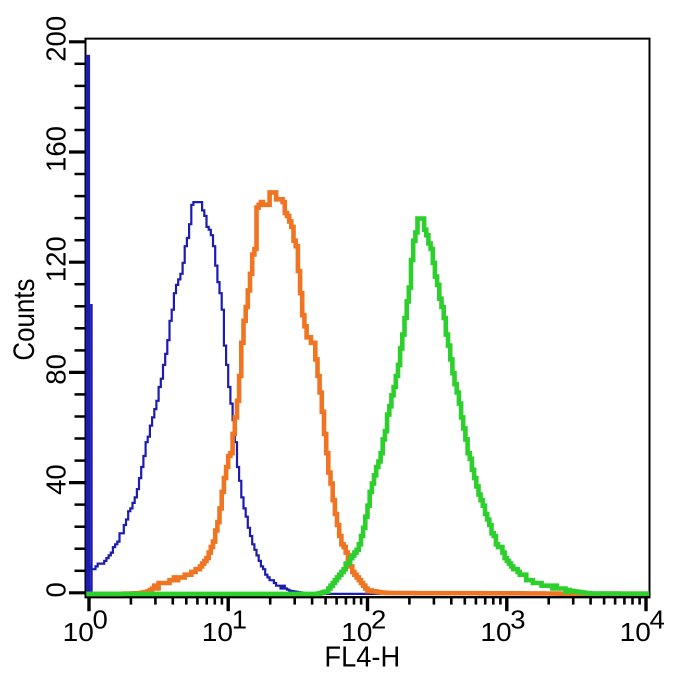 This screenshot has height=684, width=682. Describe the element at coordinates (378, 619) in the screenshot. I see `svg-text: 2` at that location.